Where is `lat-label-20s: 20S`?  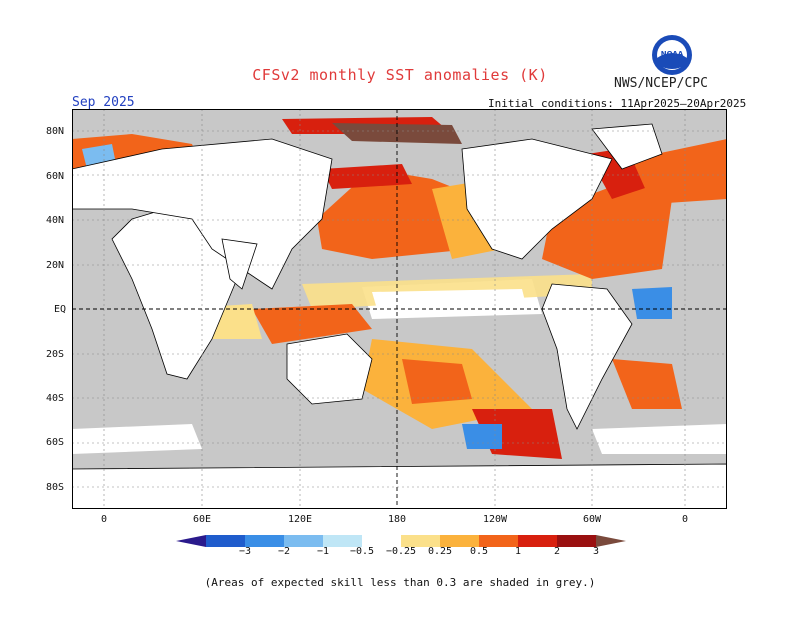
lat-label-20s: 20S is located at coordinates (55, 354).